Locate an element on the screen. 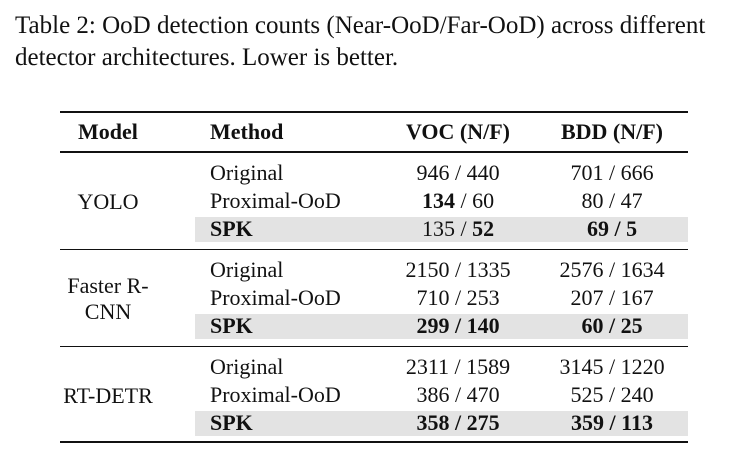  column-header: BDD (N/F) is located at coordinates (612, 132).